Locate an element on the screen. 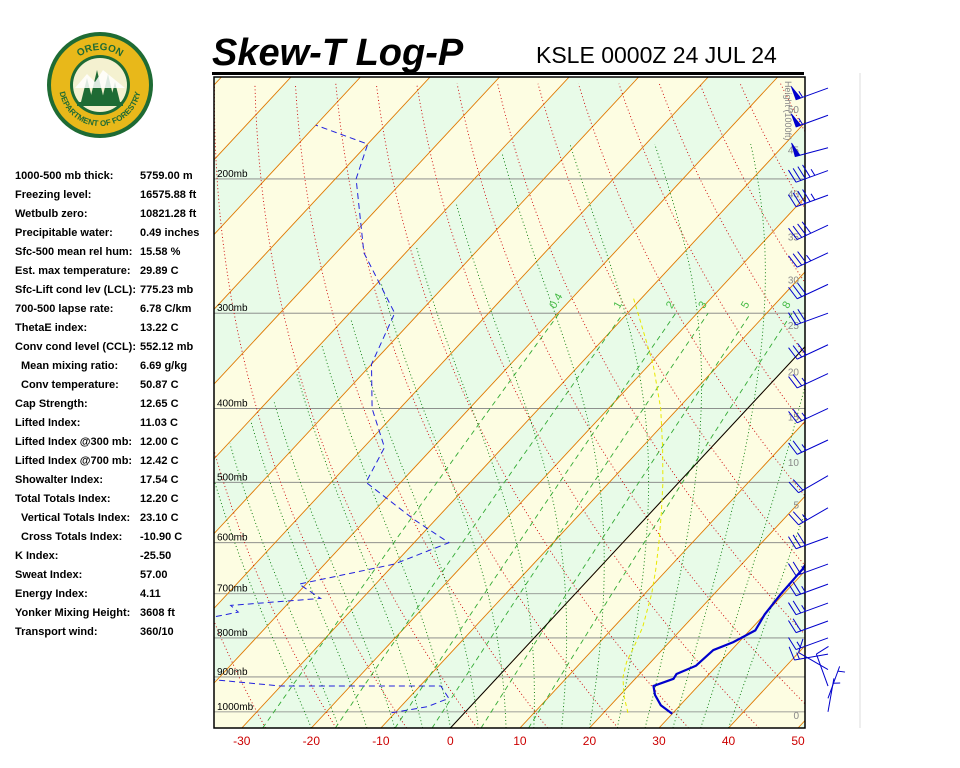 The height and width of the screenshot is (768, 960). index-row: Conv temperature: 50.87 C is located at coordinates (115, 388).